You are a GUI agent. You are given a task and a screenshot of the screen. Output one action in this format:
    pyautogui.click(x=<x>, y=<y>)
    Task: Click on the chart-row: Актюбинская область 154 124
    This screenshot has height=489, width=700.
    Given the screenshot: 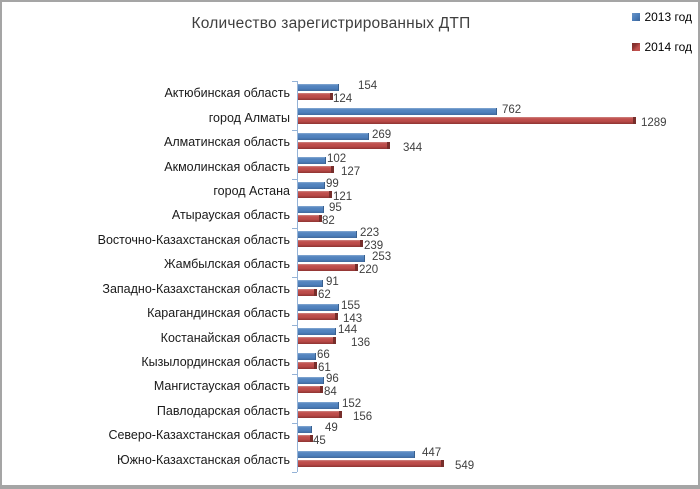 What is the action you would take?
    pyautogui.click(x=343, y=93)
    